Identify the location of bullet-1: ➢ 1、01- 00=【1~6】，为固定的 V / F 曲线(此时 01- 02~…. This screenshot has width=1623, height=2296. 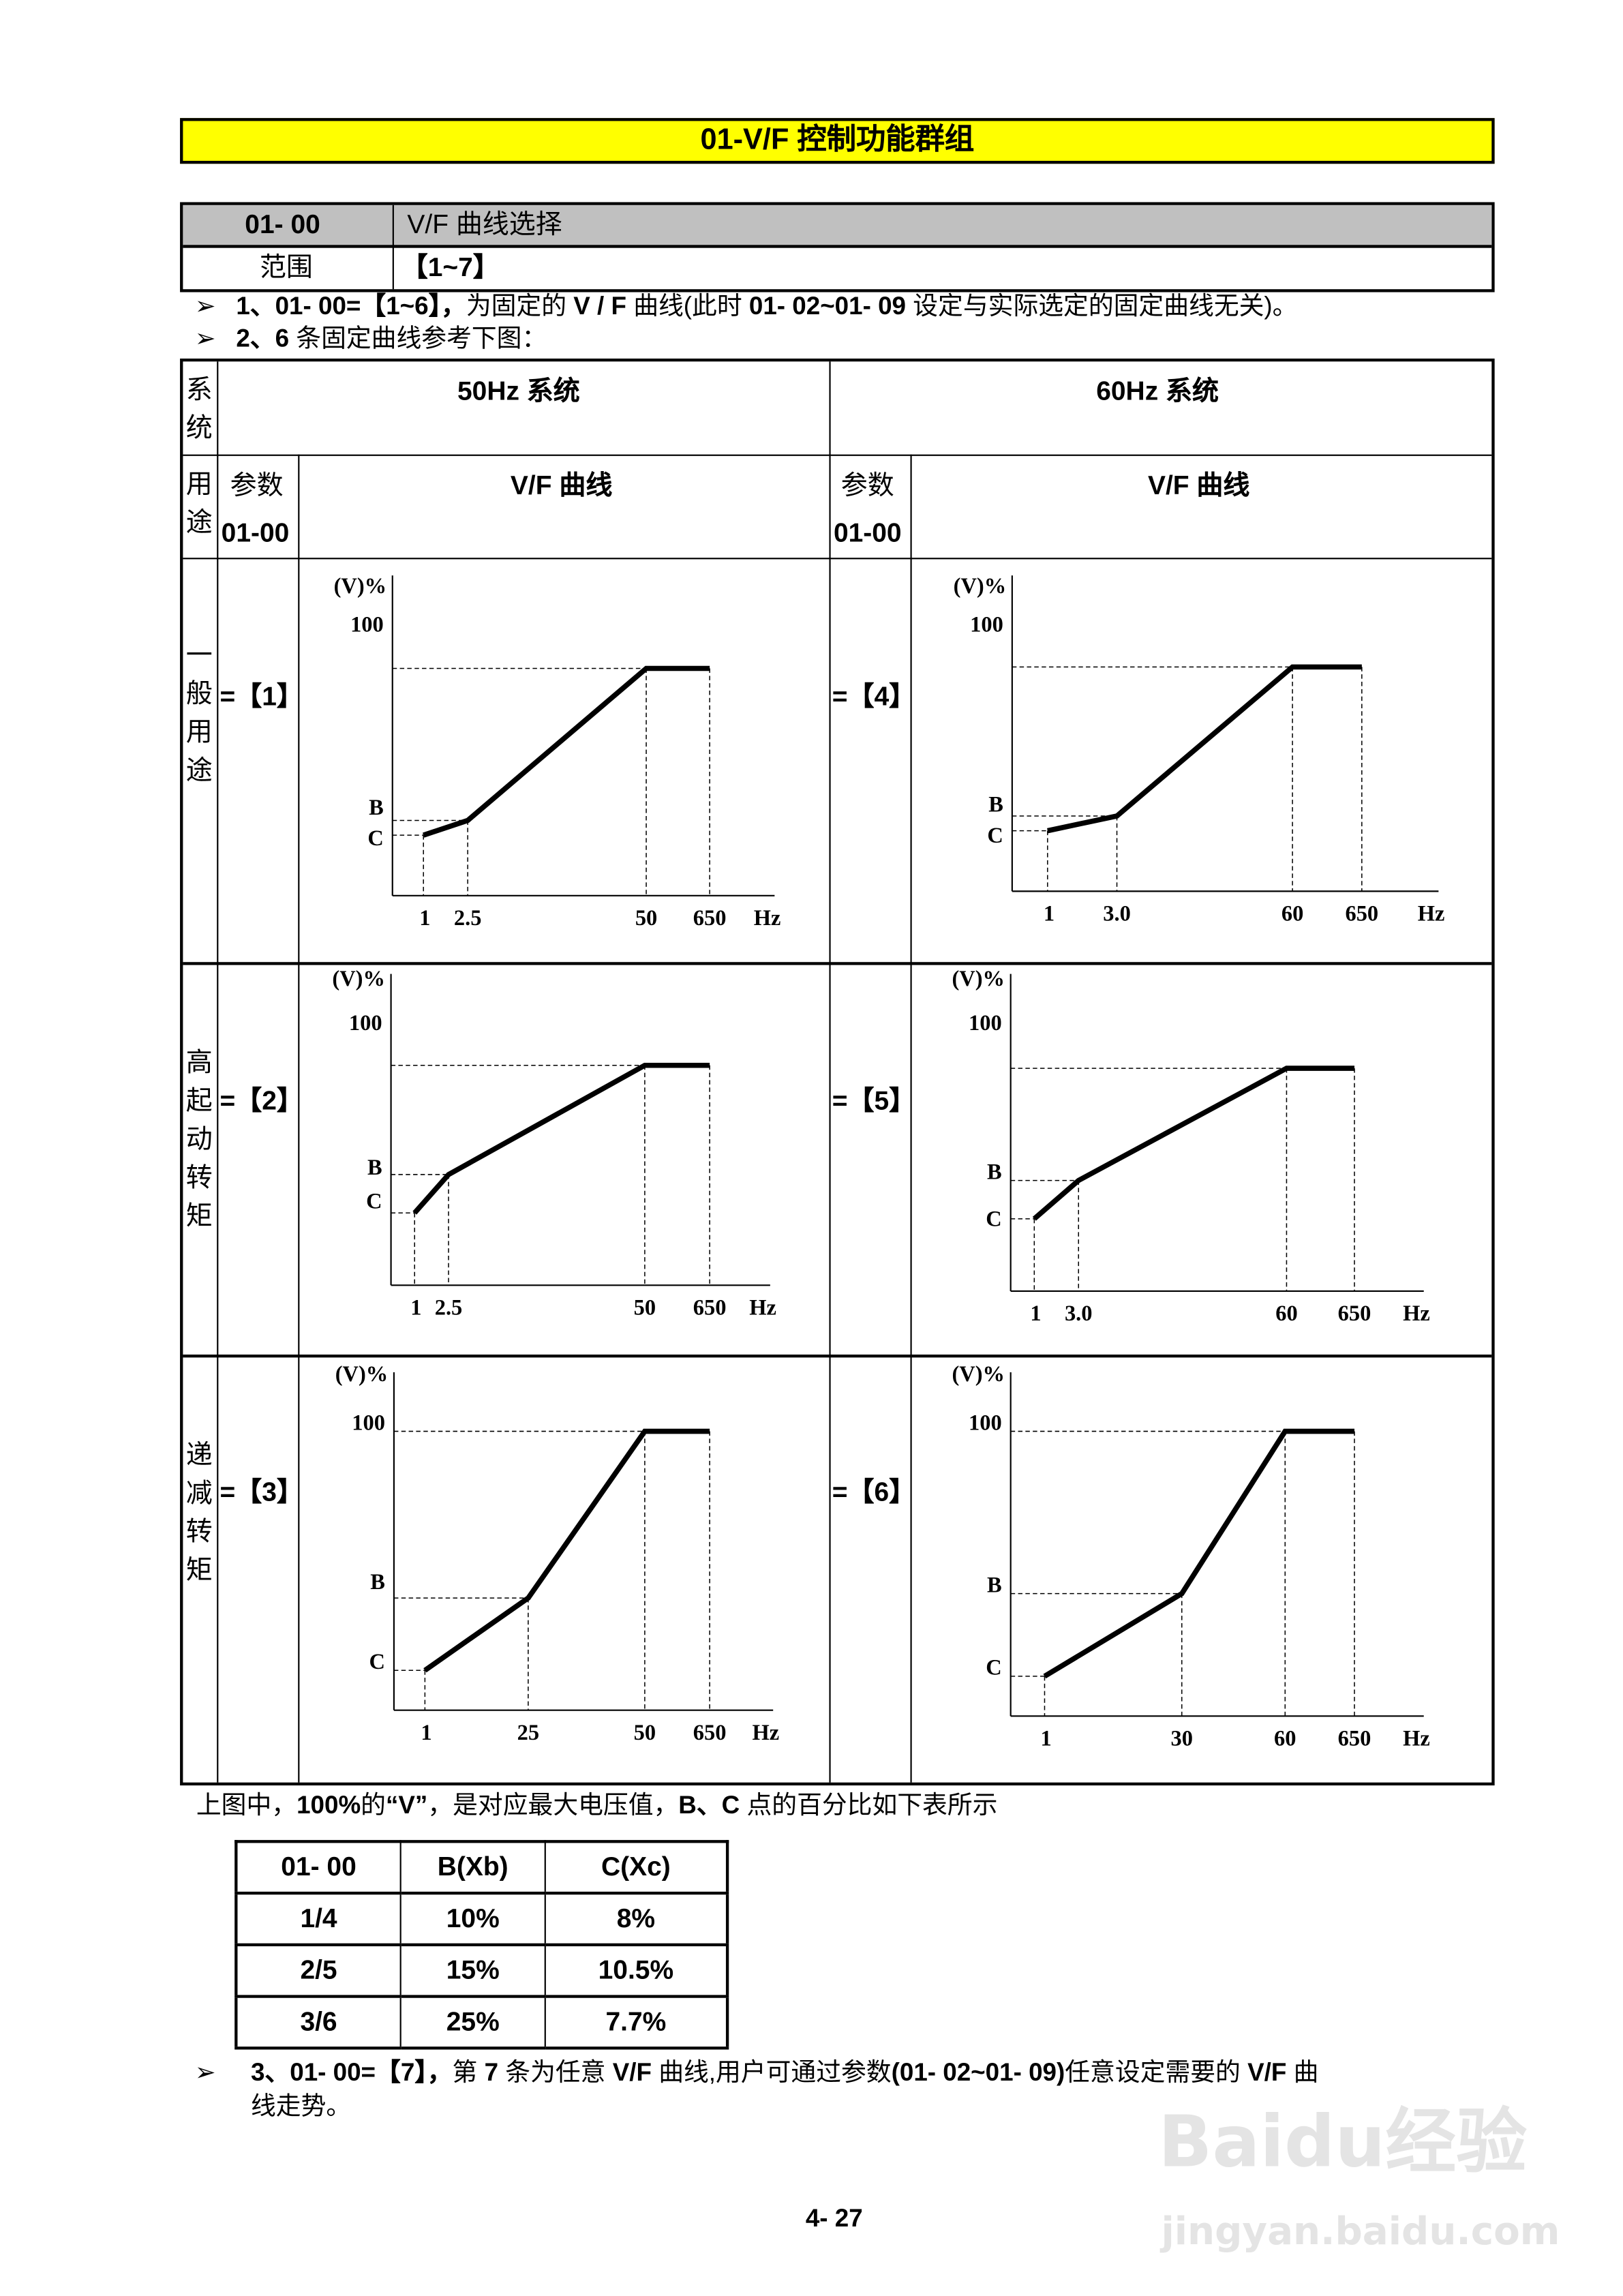
(739, 306).